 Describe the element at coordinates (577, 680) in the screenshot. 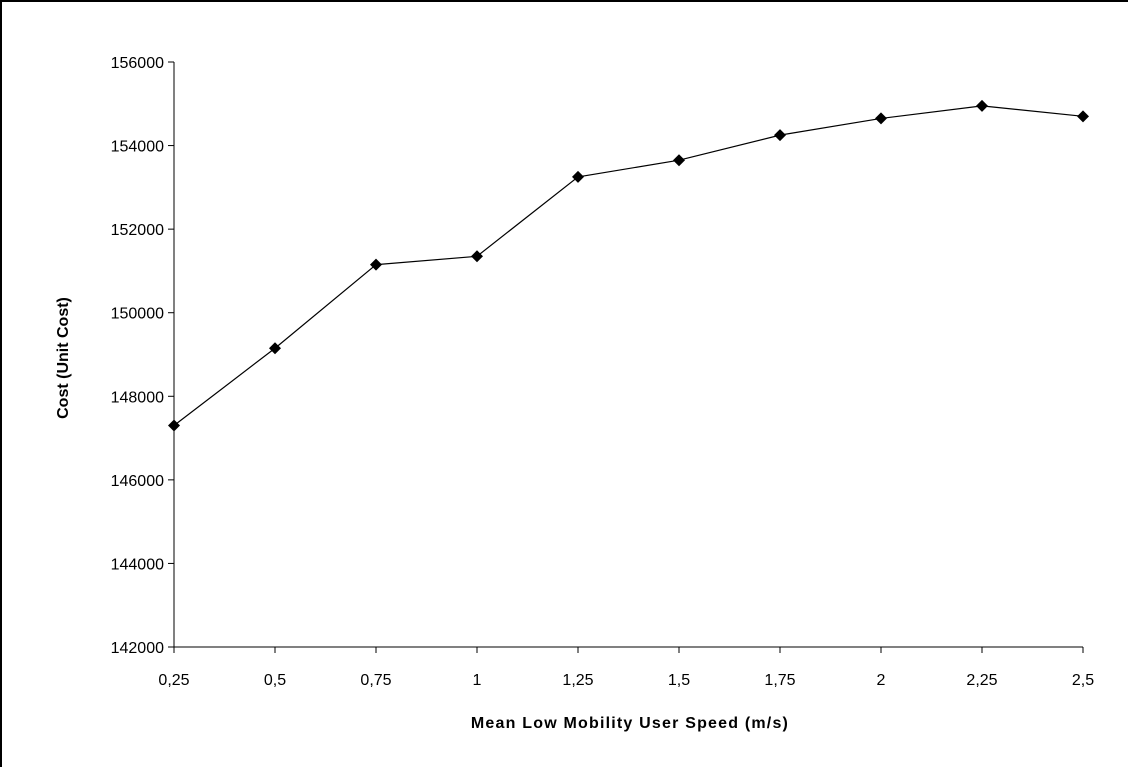

I see `x-tick-label: 1,25` at that location.